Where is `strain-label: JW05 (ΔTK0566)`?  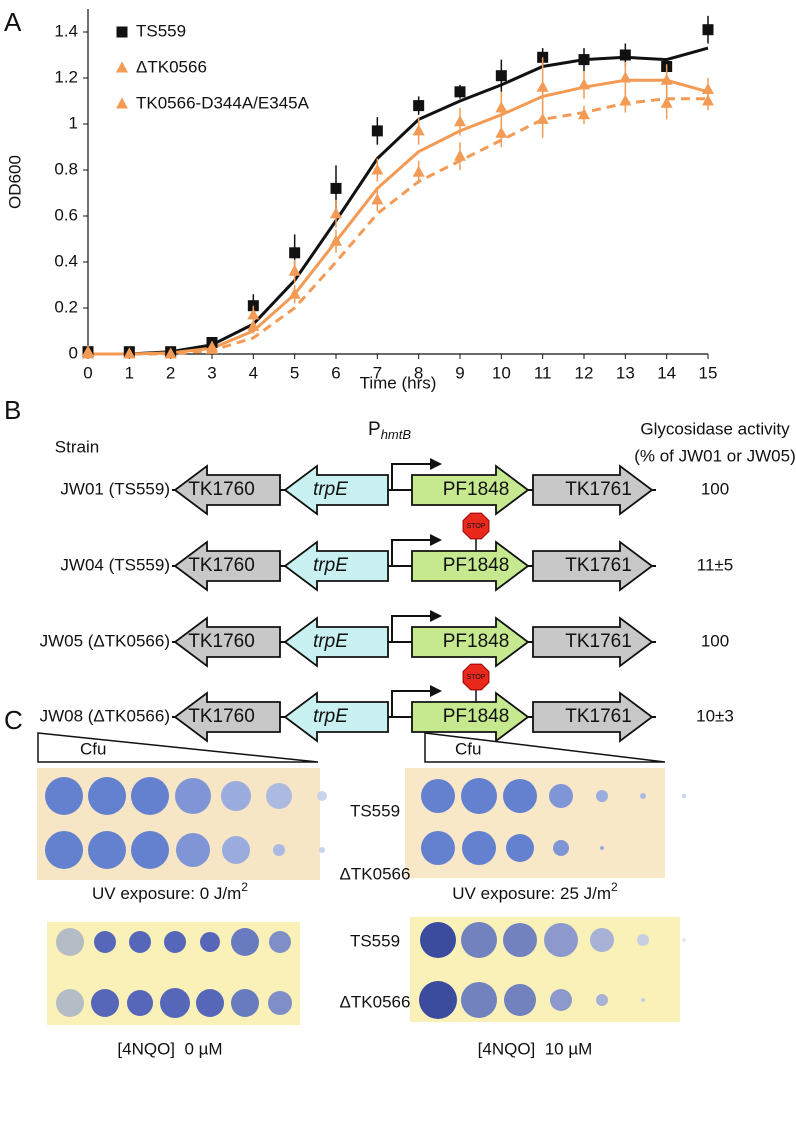 strain-label: JW05 (ΔTK0566) is located at coordinates (105, 640).